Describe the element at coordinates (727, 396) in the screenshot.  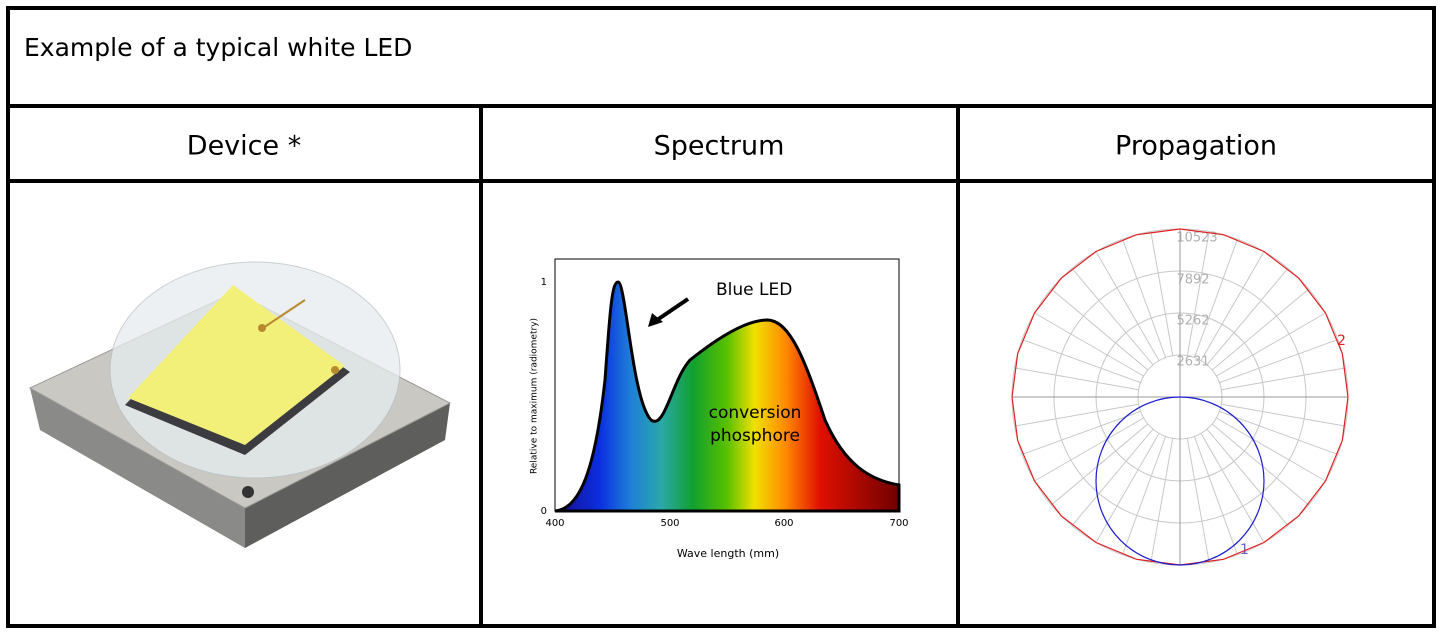
I see `spectrum-curve` at that location.